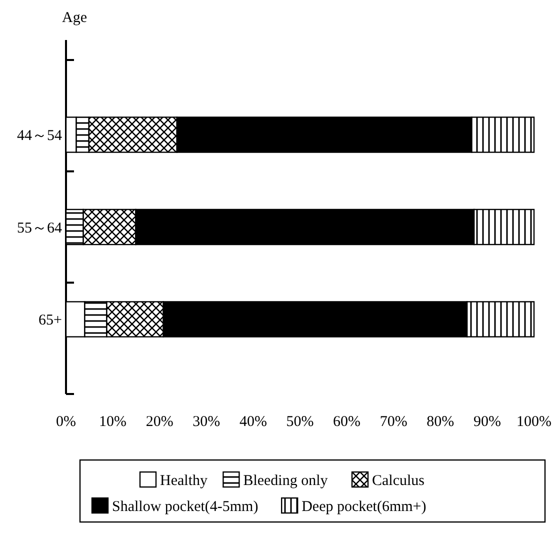 The width and height of the screenshot is (554, 534). I want to click on x-tick-label: 20%, so click(160, 422).